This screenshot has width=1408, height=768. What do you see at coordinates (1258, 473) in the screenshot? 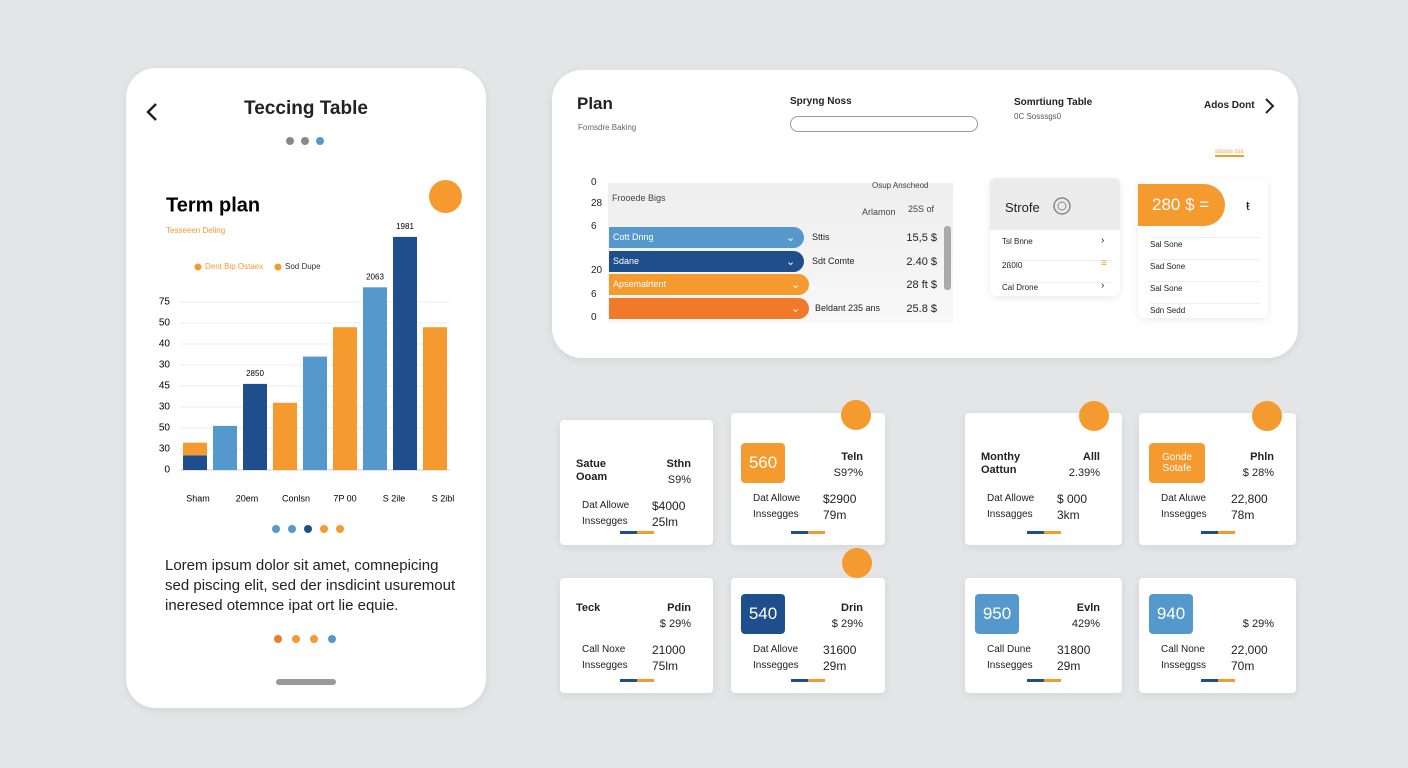
I see `card-pct: $ 28%` at bounding box center [1258, 473].